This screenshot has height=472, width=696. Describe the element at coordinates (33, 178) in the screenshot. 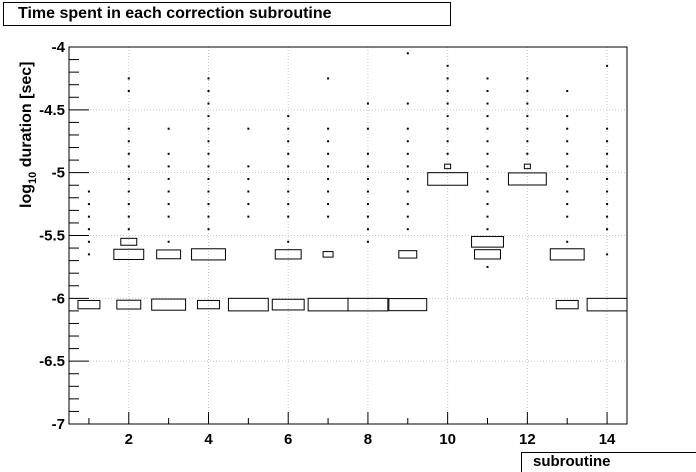

I see `y-axis-title-sub: 10` at that location.